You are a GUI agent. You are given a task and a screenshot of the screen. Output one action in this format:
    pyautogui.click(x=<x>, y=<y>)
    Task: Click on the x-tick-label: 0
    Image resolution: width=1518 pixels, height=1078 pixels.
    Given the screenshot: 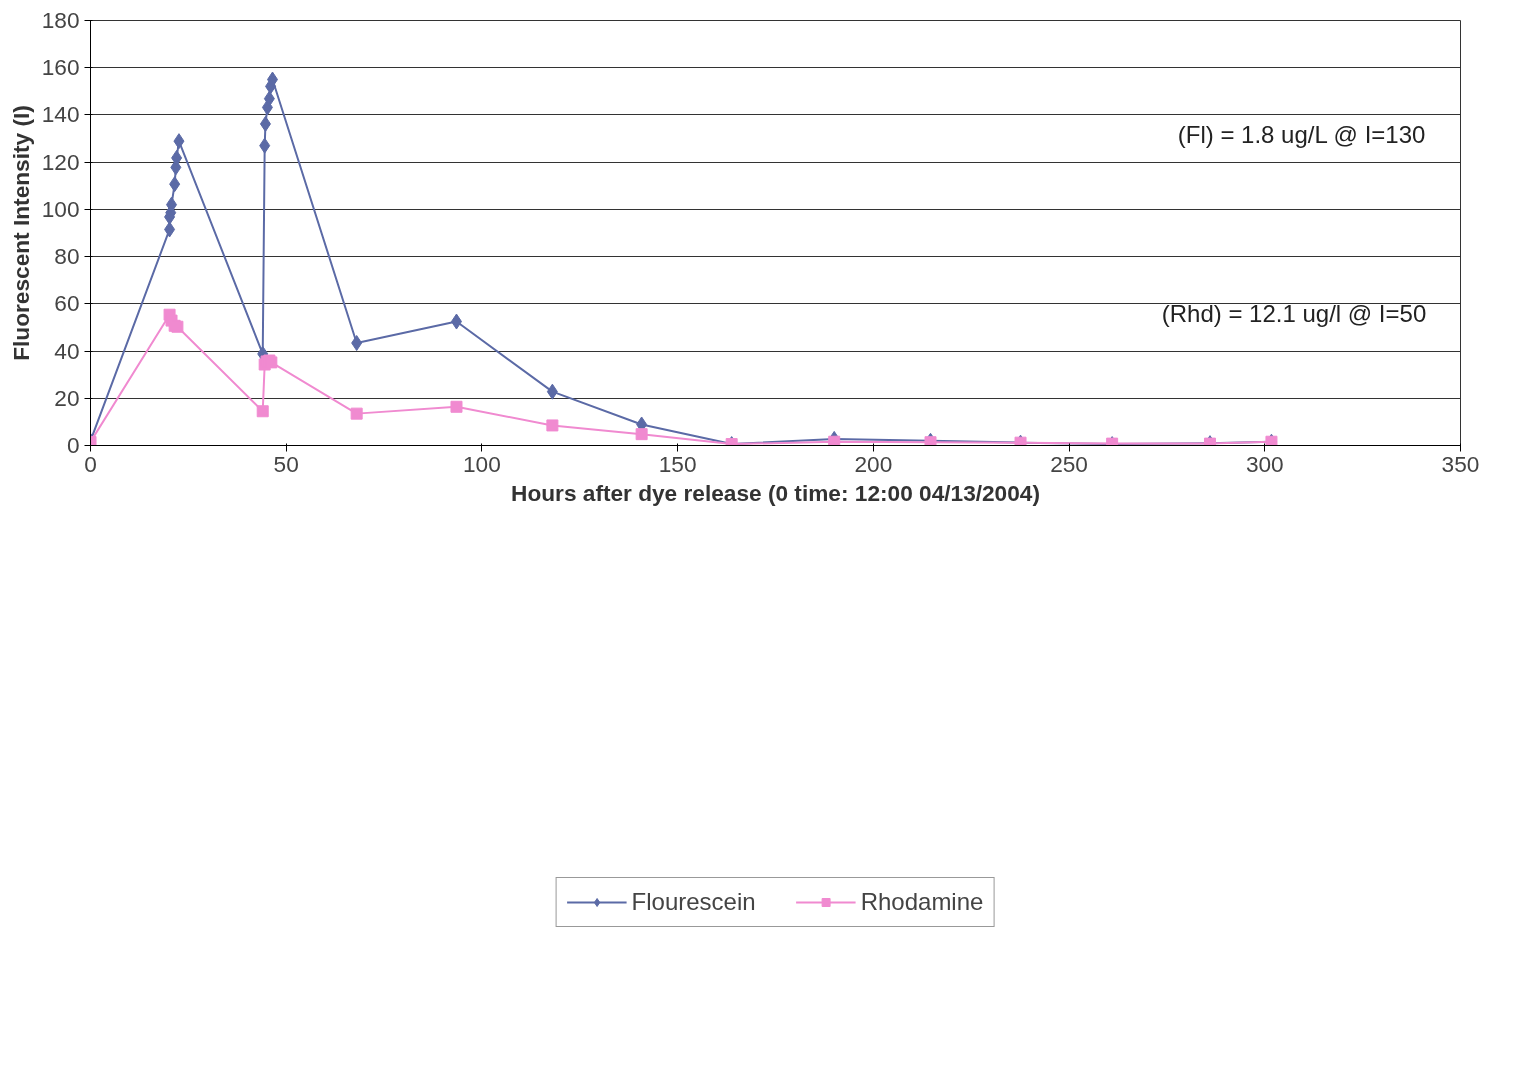 What is the action you would take?
    pyautogui.click(x=90, y=463)
    